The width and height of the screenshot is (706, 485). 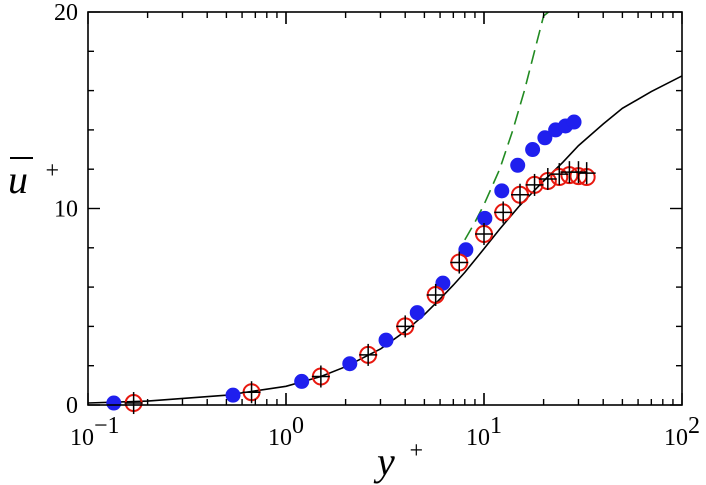 What do you see at coordinates (34, 179) in the screenshot?
I see `y-axis-label: u +` at bounding box center [34, 179].